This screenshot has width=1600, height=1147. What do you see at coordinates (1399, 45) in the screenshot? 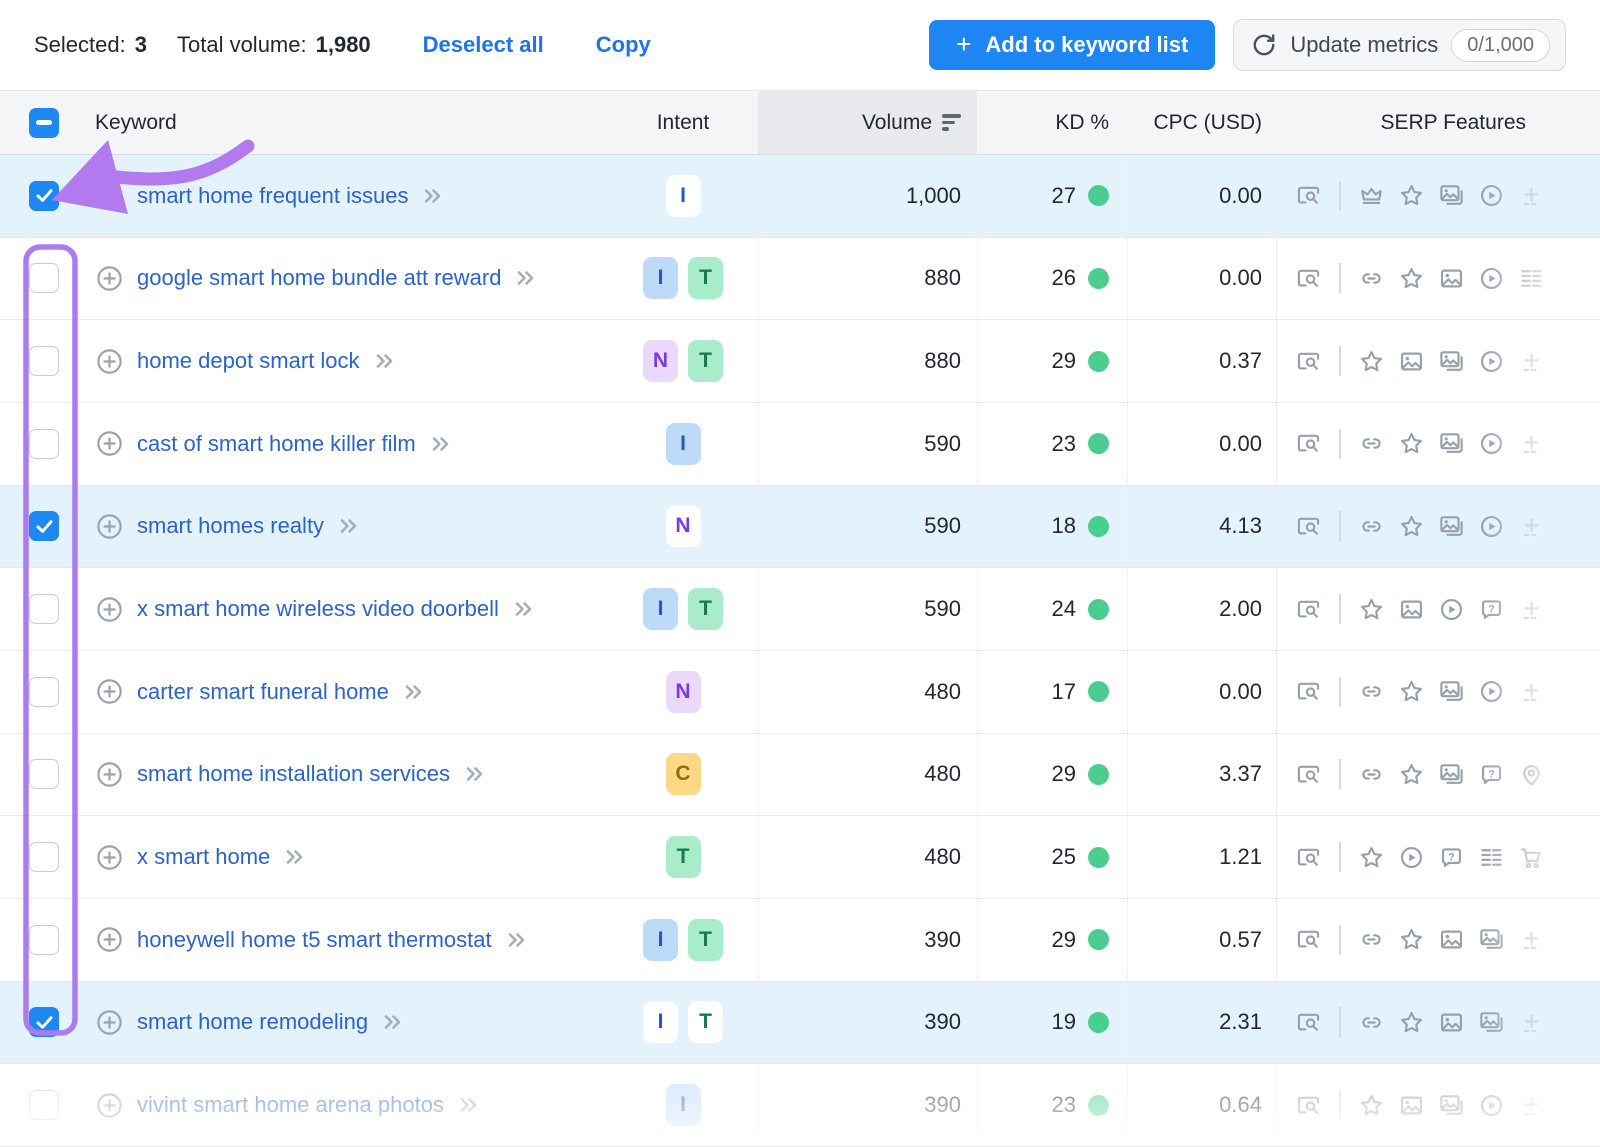
I see `update-metrics-button: Update metrics 0/1,000` at bounding box center [1399, 45].